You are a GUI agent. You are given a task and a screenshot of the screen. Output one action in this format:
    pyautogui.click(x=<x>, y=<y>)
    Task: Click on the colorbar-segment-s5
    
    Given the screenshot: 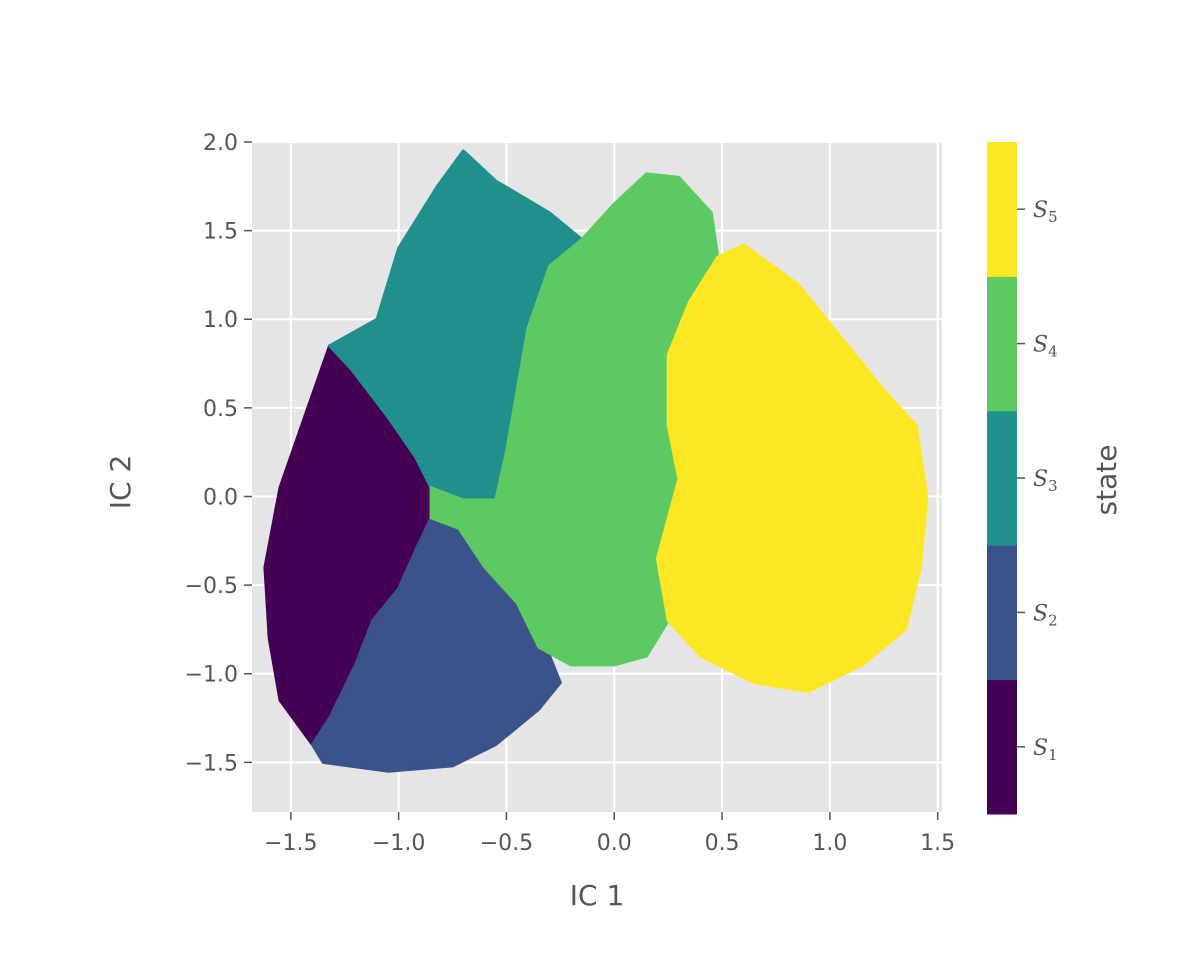 What is the action you would take?
    pyautogui.click(x=1002, y=209)
    